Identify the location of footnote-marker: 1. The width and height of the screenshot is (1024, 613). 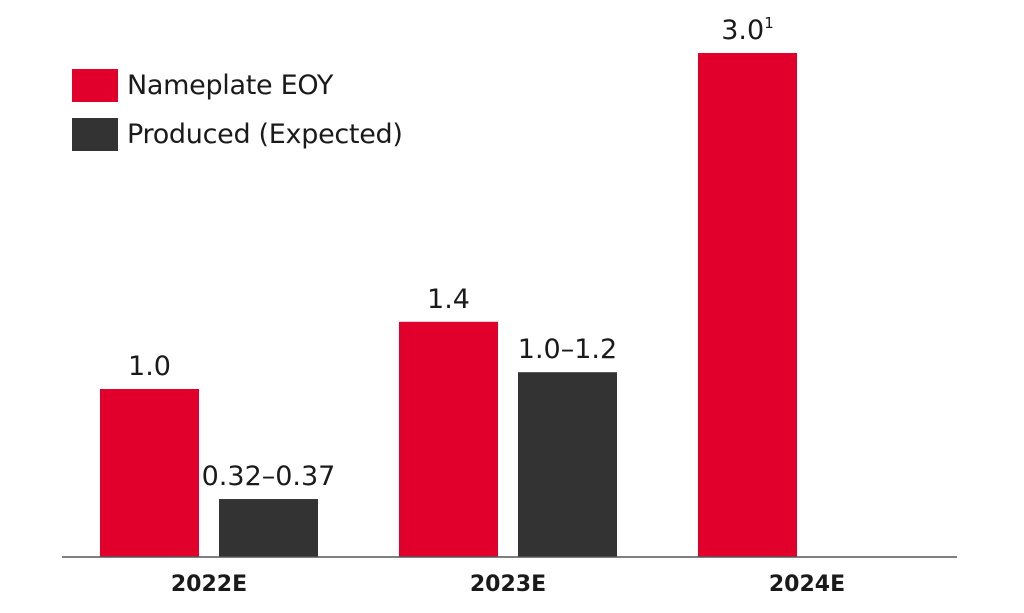
(769, 23).